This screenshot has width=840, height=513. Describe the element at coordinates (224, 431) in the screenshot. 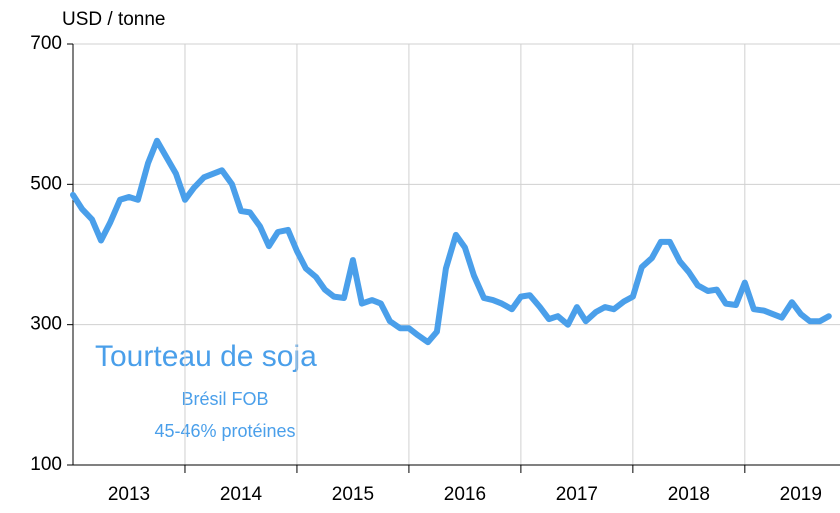

I see `annotation: 45-46% protéines` at that location.